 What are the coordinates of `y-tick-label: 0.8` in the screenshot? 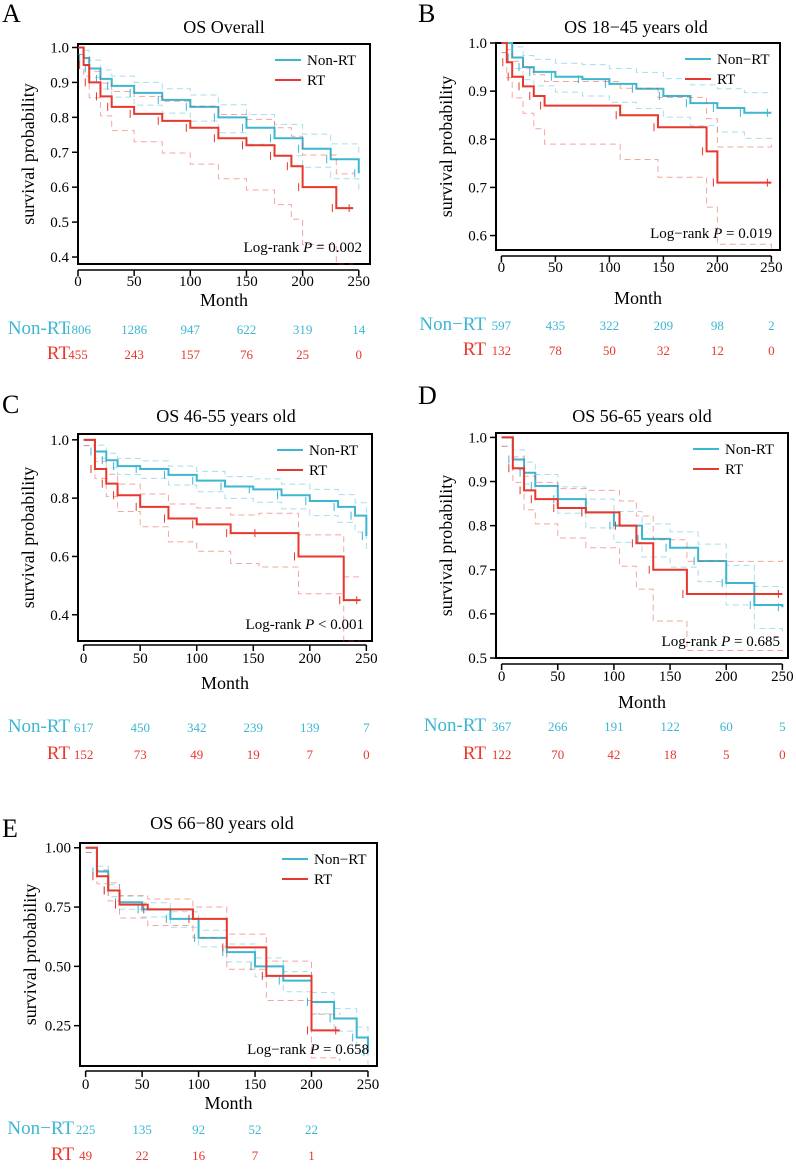 It's located at (477, 527).